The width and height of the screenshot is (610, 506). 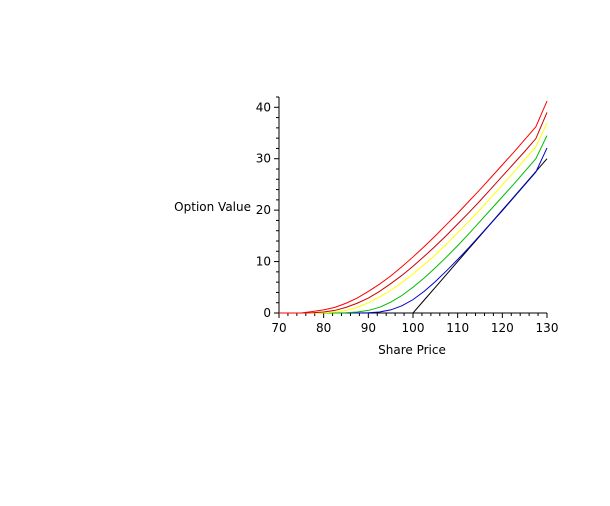 What do you see at coordinates (412, 350) in the screenshot?
I see `x-axis-label: Share Price` at bounding box center [412, 350].